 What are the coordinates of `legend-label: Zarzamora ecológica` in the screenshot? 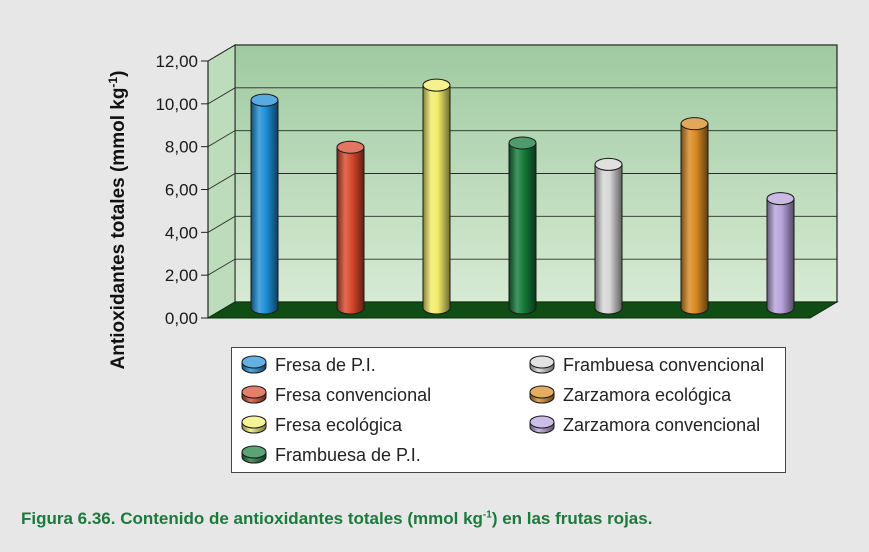 It's located at (647, 394).